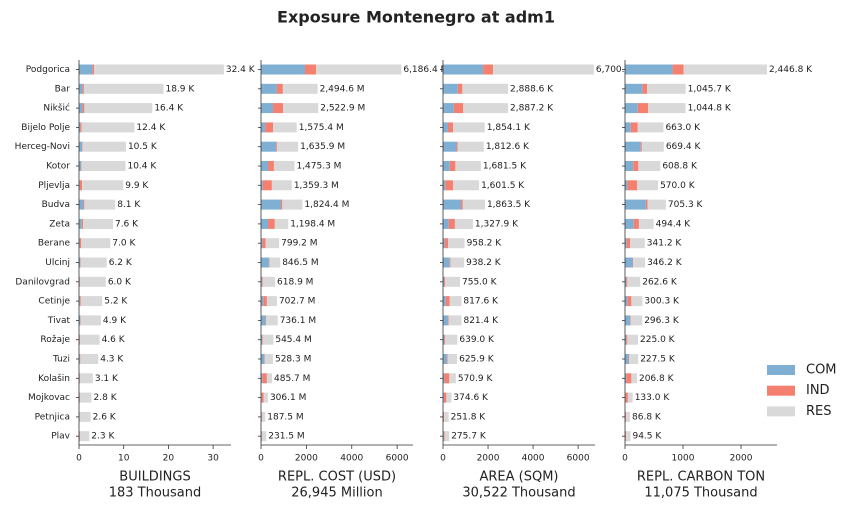 The height and width of the screenshot is (510, 853). What do you see at coordinates (662, 321) in the screenshot?
I see `value-label: 296.3 K` at bounding box center [662, 321].